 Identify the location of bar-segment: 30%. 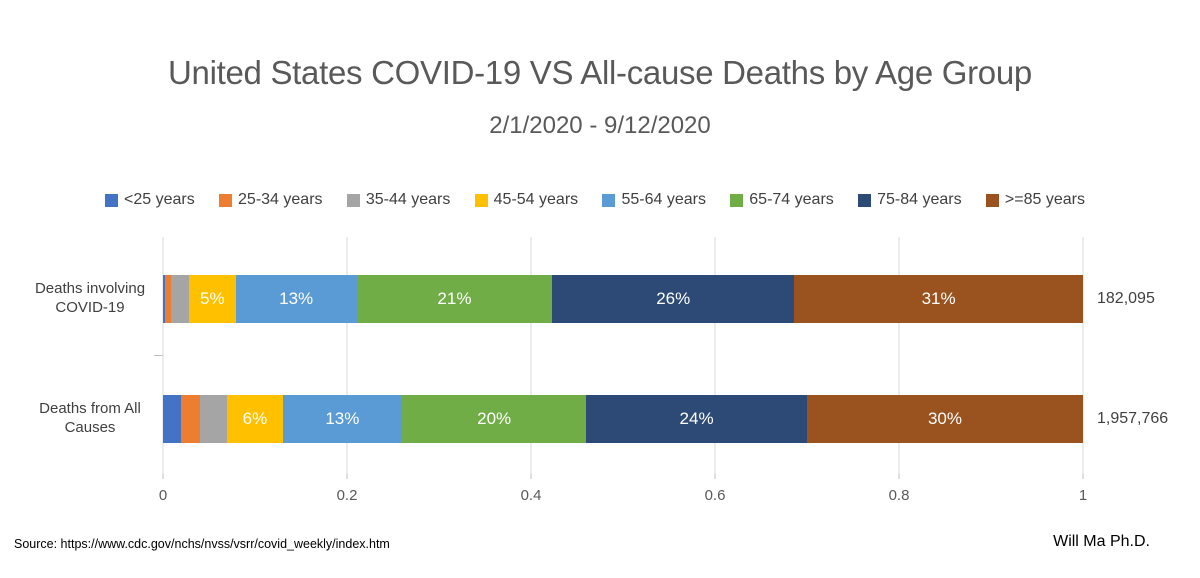
(944, 419).